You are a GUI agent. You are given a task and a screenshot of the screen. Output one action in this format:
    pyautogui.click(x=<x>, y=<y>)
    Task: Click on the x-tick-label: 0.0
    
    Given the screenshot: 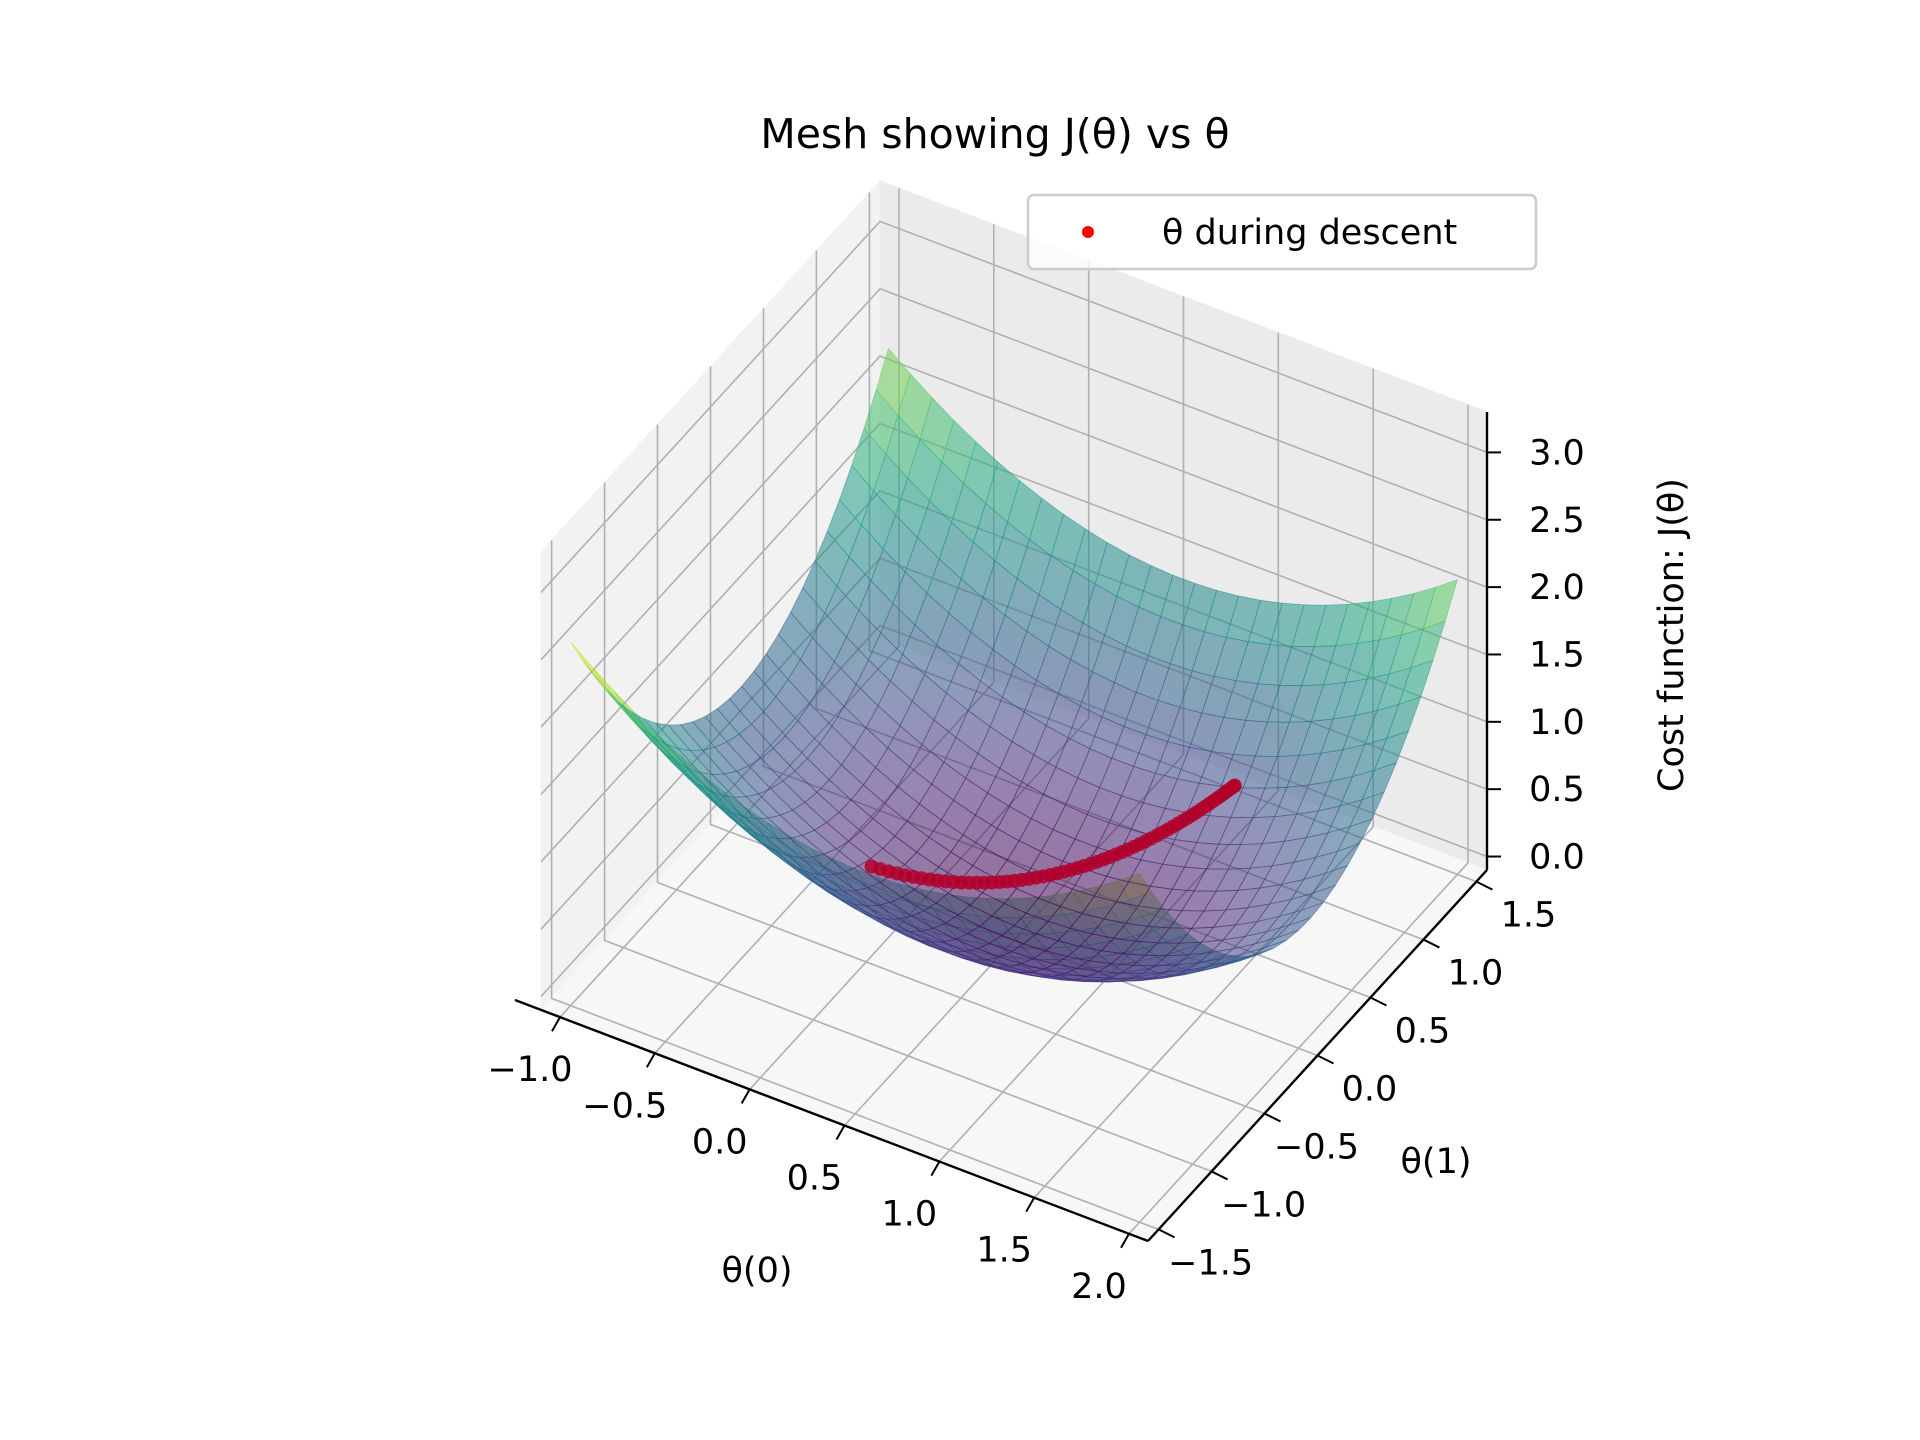 What is the action you would take?
    pyautogui.click(x=720, y=1142)
    